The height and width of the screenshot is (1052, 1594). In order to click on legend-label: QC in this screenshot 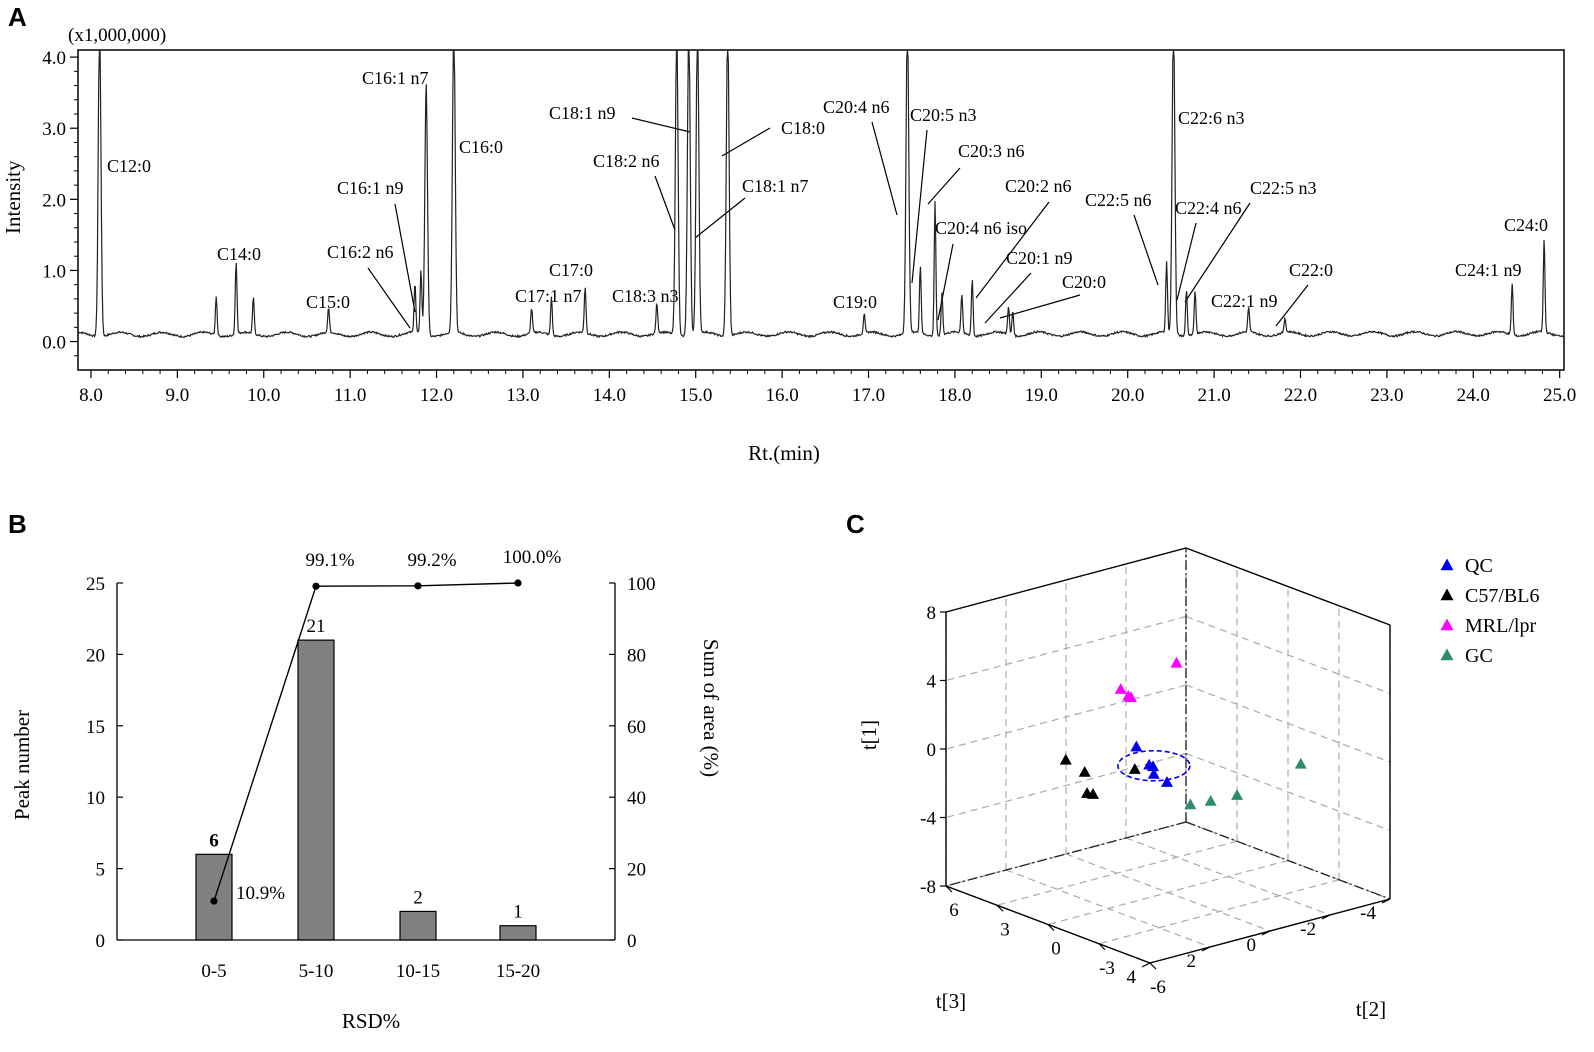, I will do `click(1479, 566)`.